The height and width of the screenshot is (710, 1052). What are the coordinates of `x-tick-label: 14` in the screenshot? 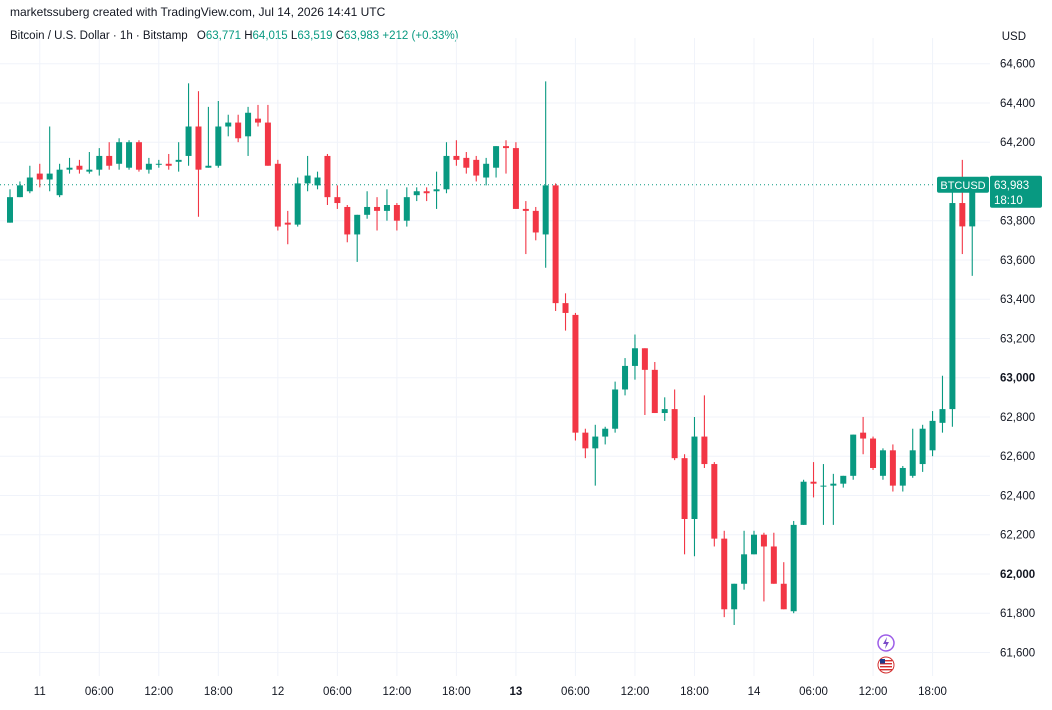 It's located at (754, 692).